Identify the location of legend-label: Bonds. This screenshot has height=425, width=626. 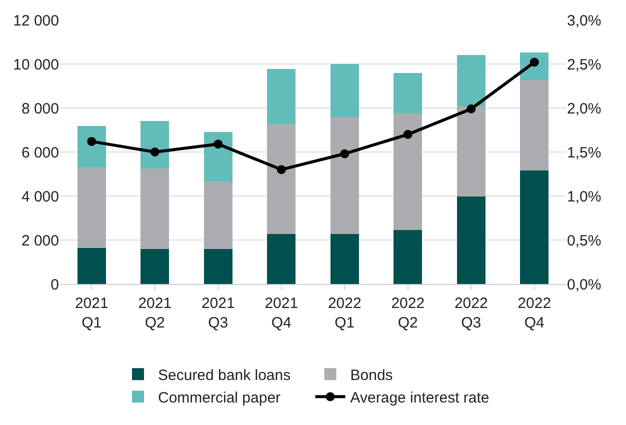
(371, 375).